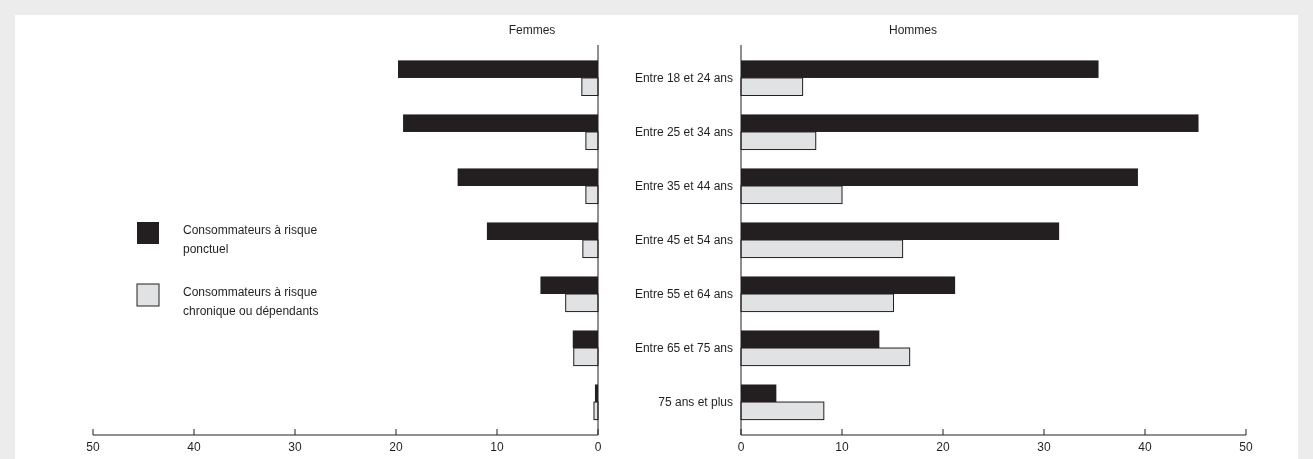  What do you see at coordinates (683, 131) in the screenshot?
I see `y-tick-label: Entre 25 et 34 ans` at bounding box center [683, 131].